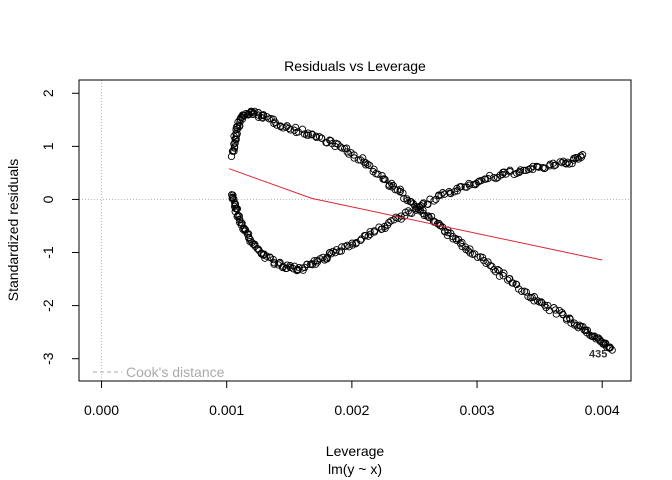 This screenshot has width=672, height=480. Describe the element at coordinates (48, 305) in the screenshot. I see `y-tick-label: -2` at that location.